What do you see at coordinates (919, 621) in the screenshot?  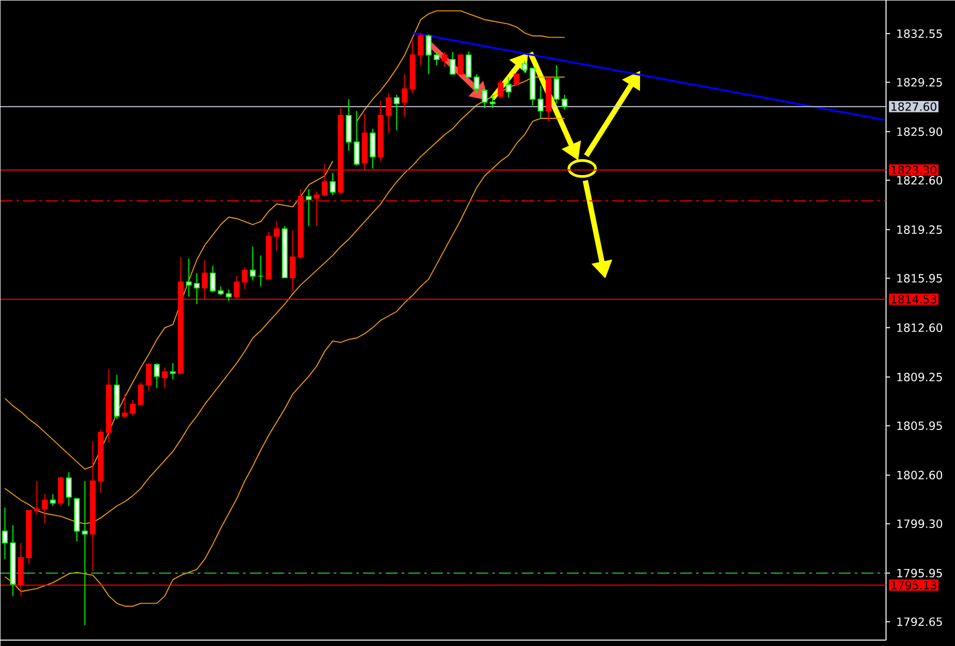 I see `y-tick-label: 1792.65` at bounding box center [919, 621].